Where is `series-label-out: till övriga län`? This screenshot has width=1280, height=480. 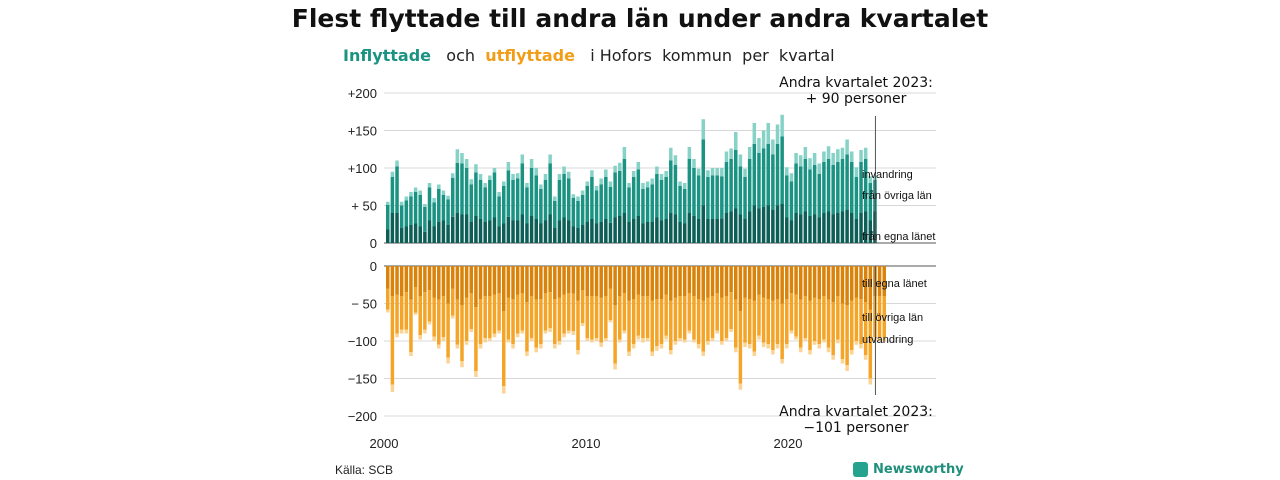
series-label-out: till övriga län is located at coordinates (892, 318).